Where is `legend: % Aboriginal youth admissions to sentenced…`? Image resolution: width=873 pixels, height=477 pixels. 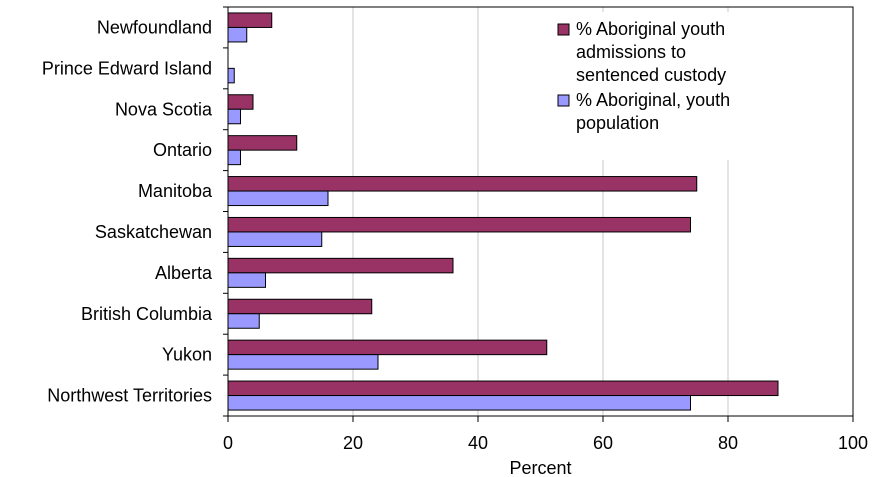 legend: % Aboriginal youth admissions to sentenced… is located at coordinates (660, 86).